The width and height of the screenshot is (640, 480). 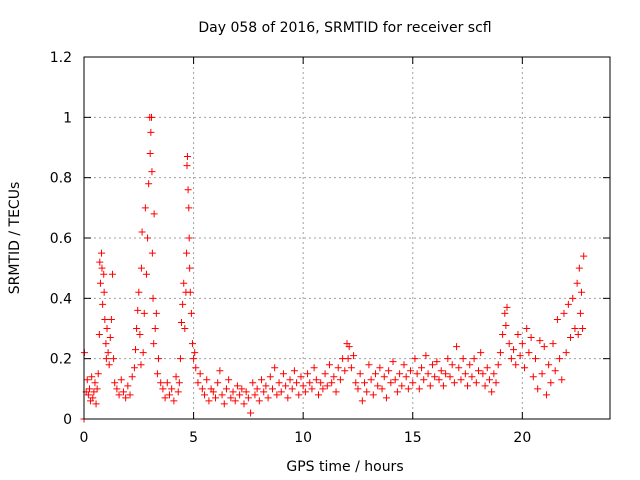 What do you see at coordinates (15, 238) in the screenshot?
I see `y-axis-title: SRMTID / TECUs` at bounding box center [15, 238].